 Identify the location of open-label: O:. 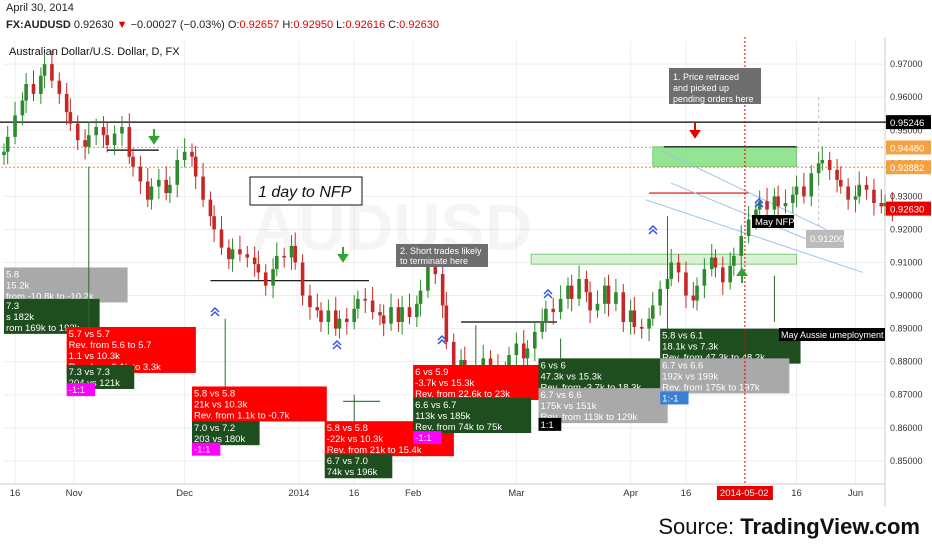
(233, 25).